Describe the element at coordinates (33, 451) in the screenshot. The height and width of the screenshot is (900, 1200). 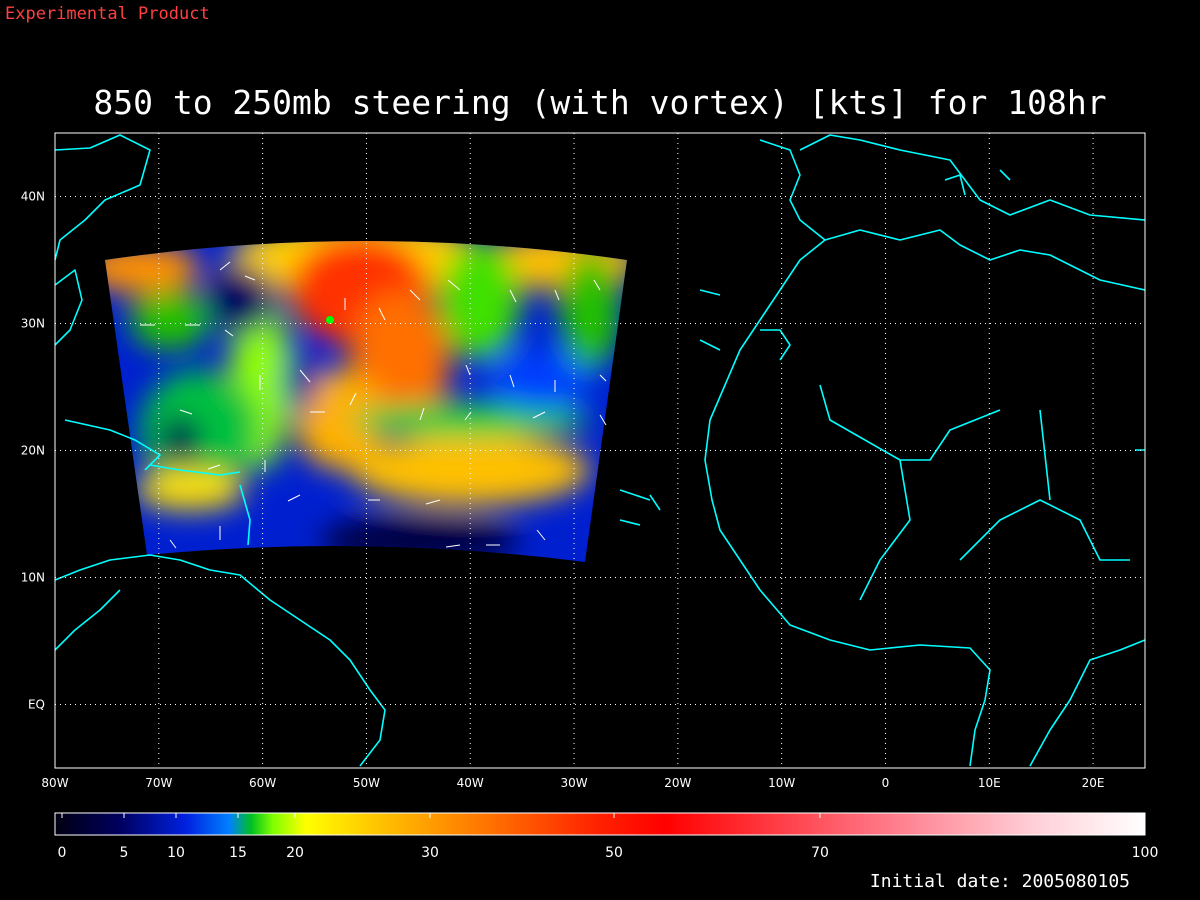
I see `y-tick-label: 20N` at that location.